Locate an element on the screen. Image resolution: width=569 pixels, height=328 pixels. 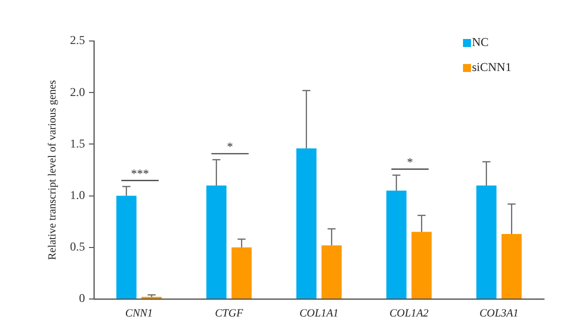
x-tick-label: CNN1 is located at coordinates (139, 313).